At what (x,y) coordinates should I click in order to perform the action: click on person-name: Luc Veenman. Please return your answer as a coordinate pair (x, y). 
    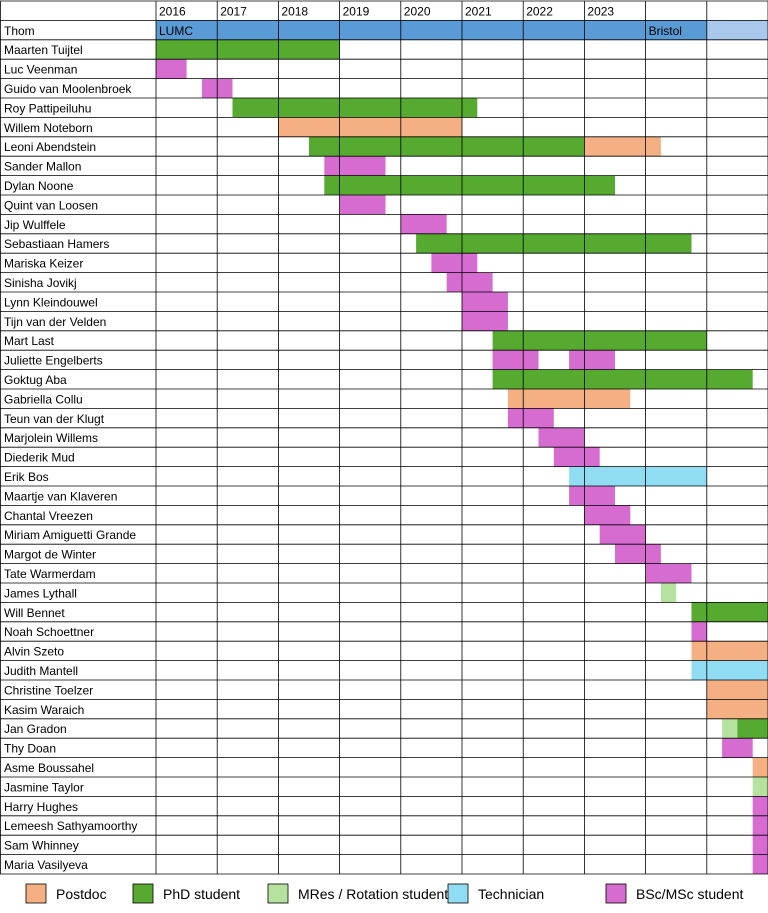
    Looking at the image, I should click on (40, 70).